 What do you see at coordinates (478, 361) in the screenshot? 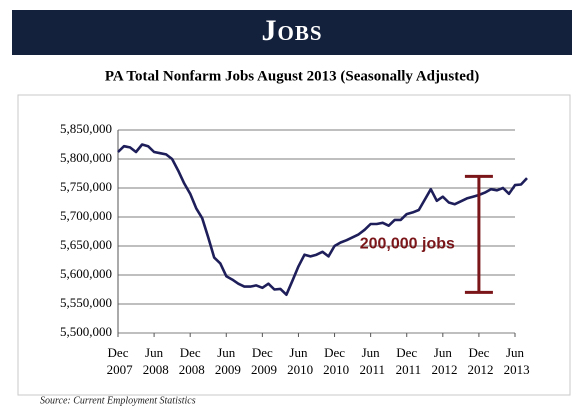
I see `x-tick-label: Dec 2012` at bounding box center [478, 361].